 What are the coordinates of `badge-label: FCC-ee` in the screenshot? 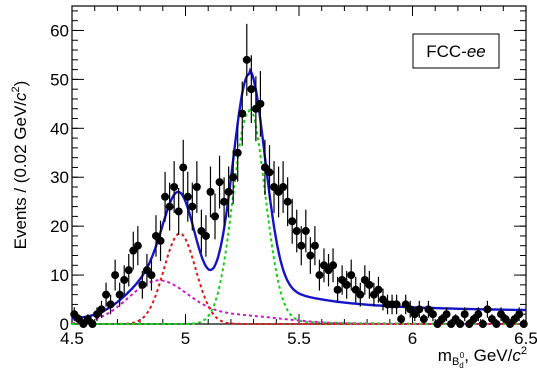 It's located at (456, 51).